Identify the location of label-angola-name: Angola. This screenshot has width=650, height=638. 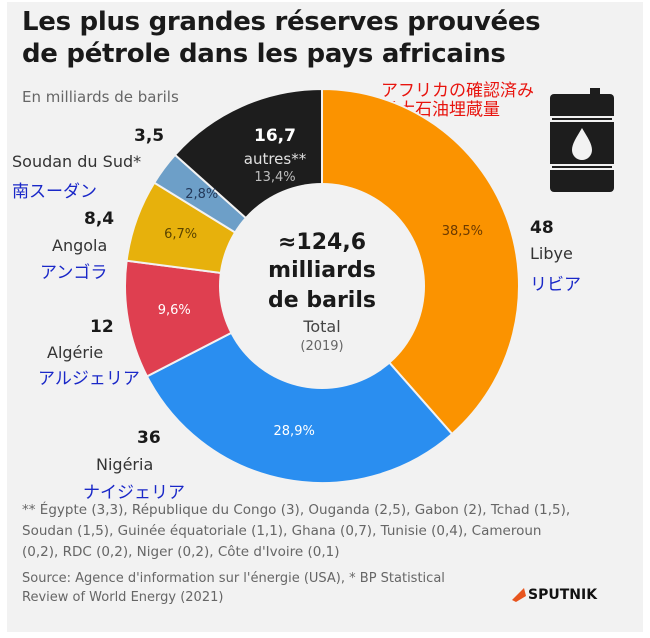
(80, 245).